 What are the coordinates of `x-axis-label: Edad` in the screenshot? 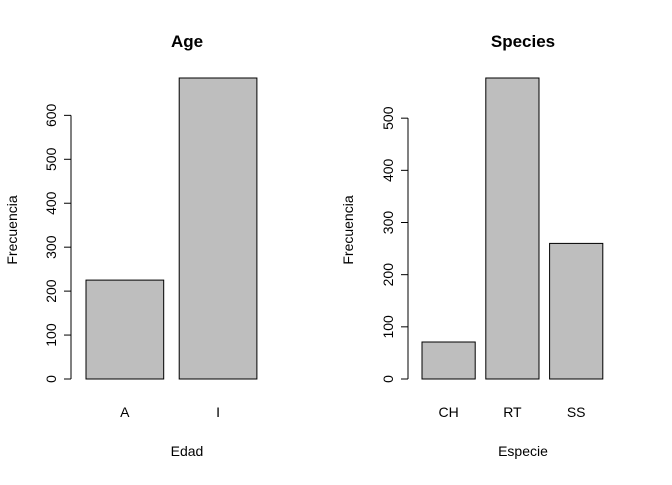 It's located at (187, 451).